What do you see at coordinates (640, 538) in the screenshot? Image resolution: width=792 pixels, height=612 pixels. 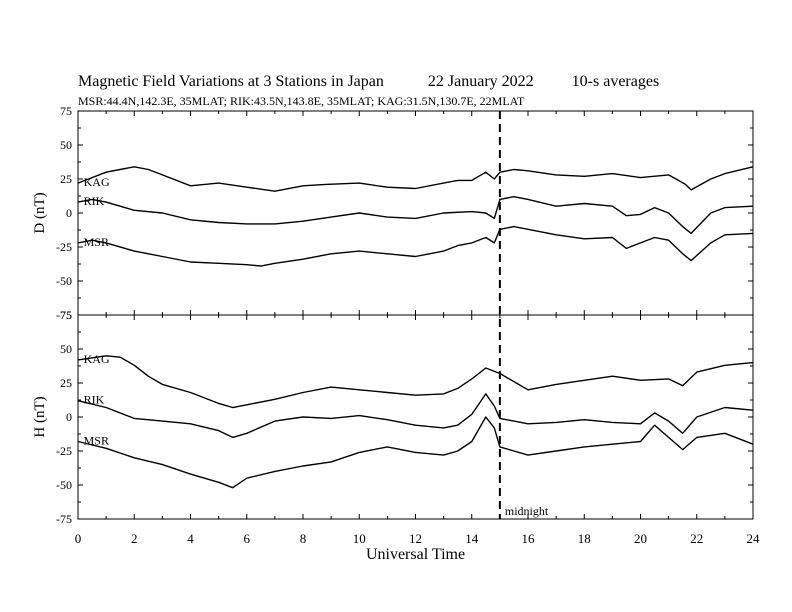 I see `x-tick-label: 20` at bounding box center [640, 538].